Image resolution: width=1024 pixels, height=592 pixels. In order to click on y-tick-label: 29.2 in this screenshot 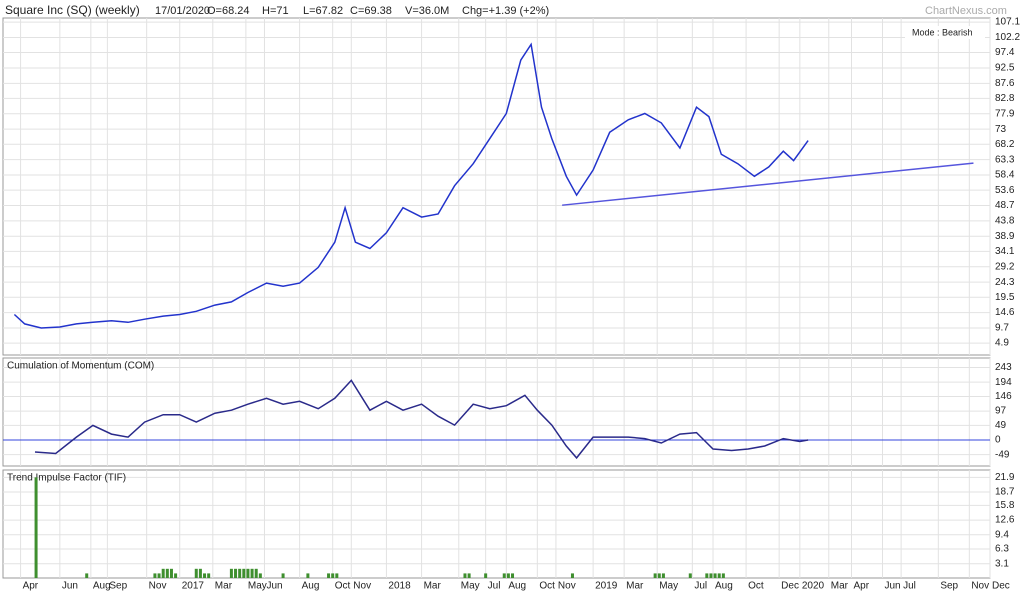, I will do `click(1005, 266)`.